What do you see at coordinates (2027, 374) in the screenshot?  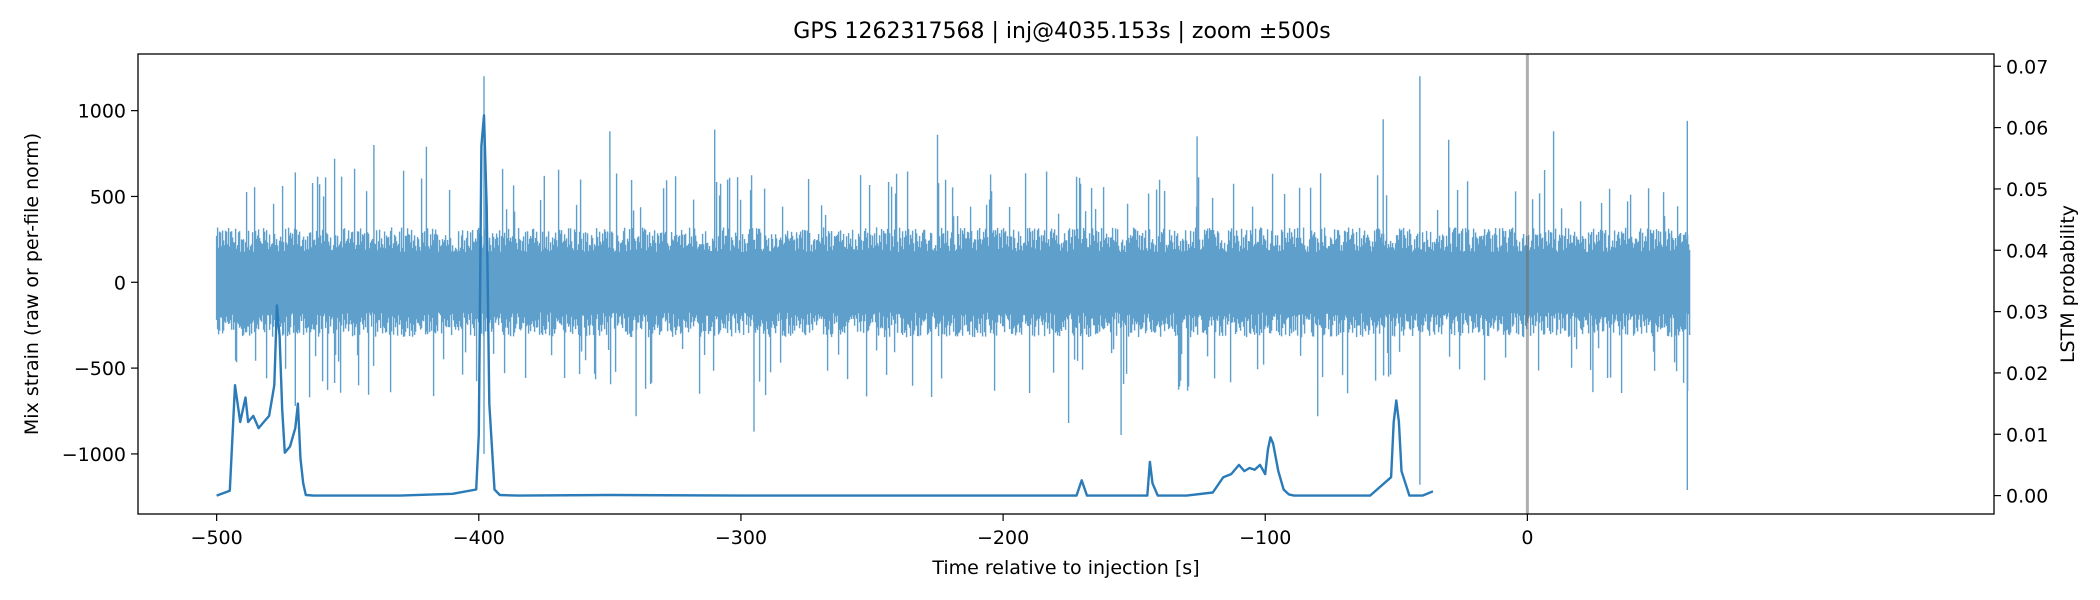 I see `y-right-tick-label: 0.02` at bounding box center [2027, 374].